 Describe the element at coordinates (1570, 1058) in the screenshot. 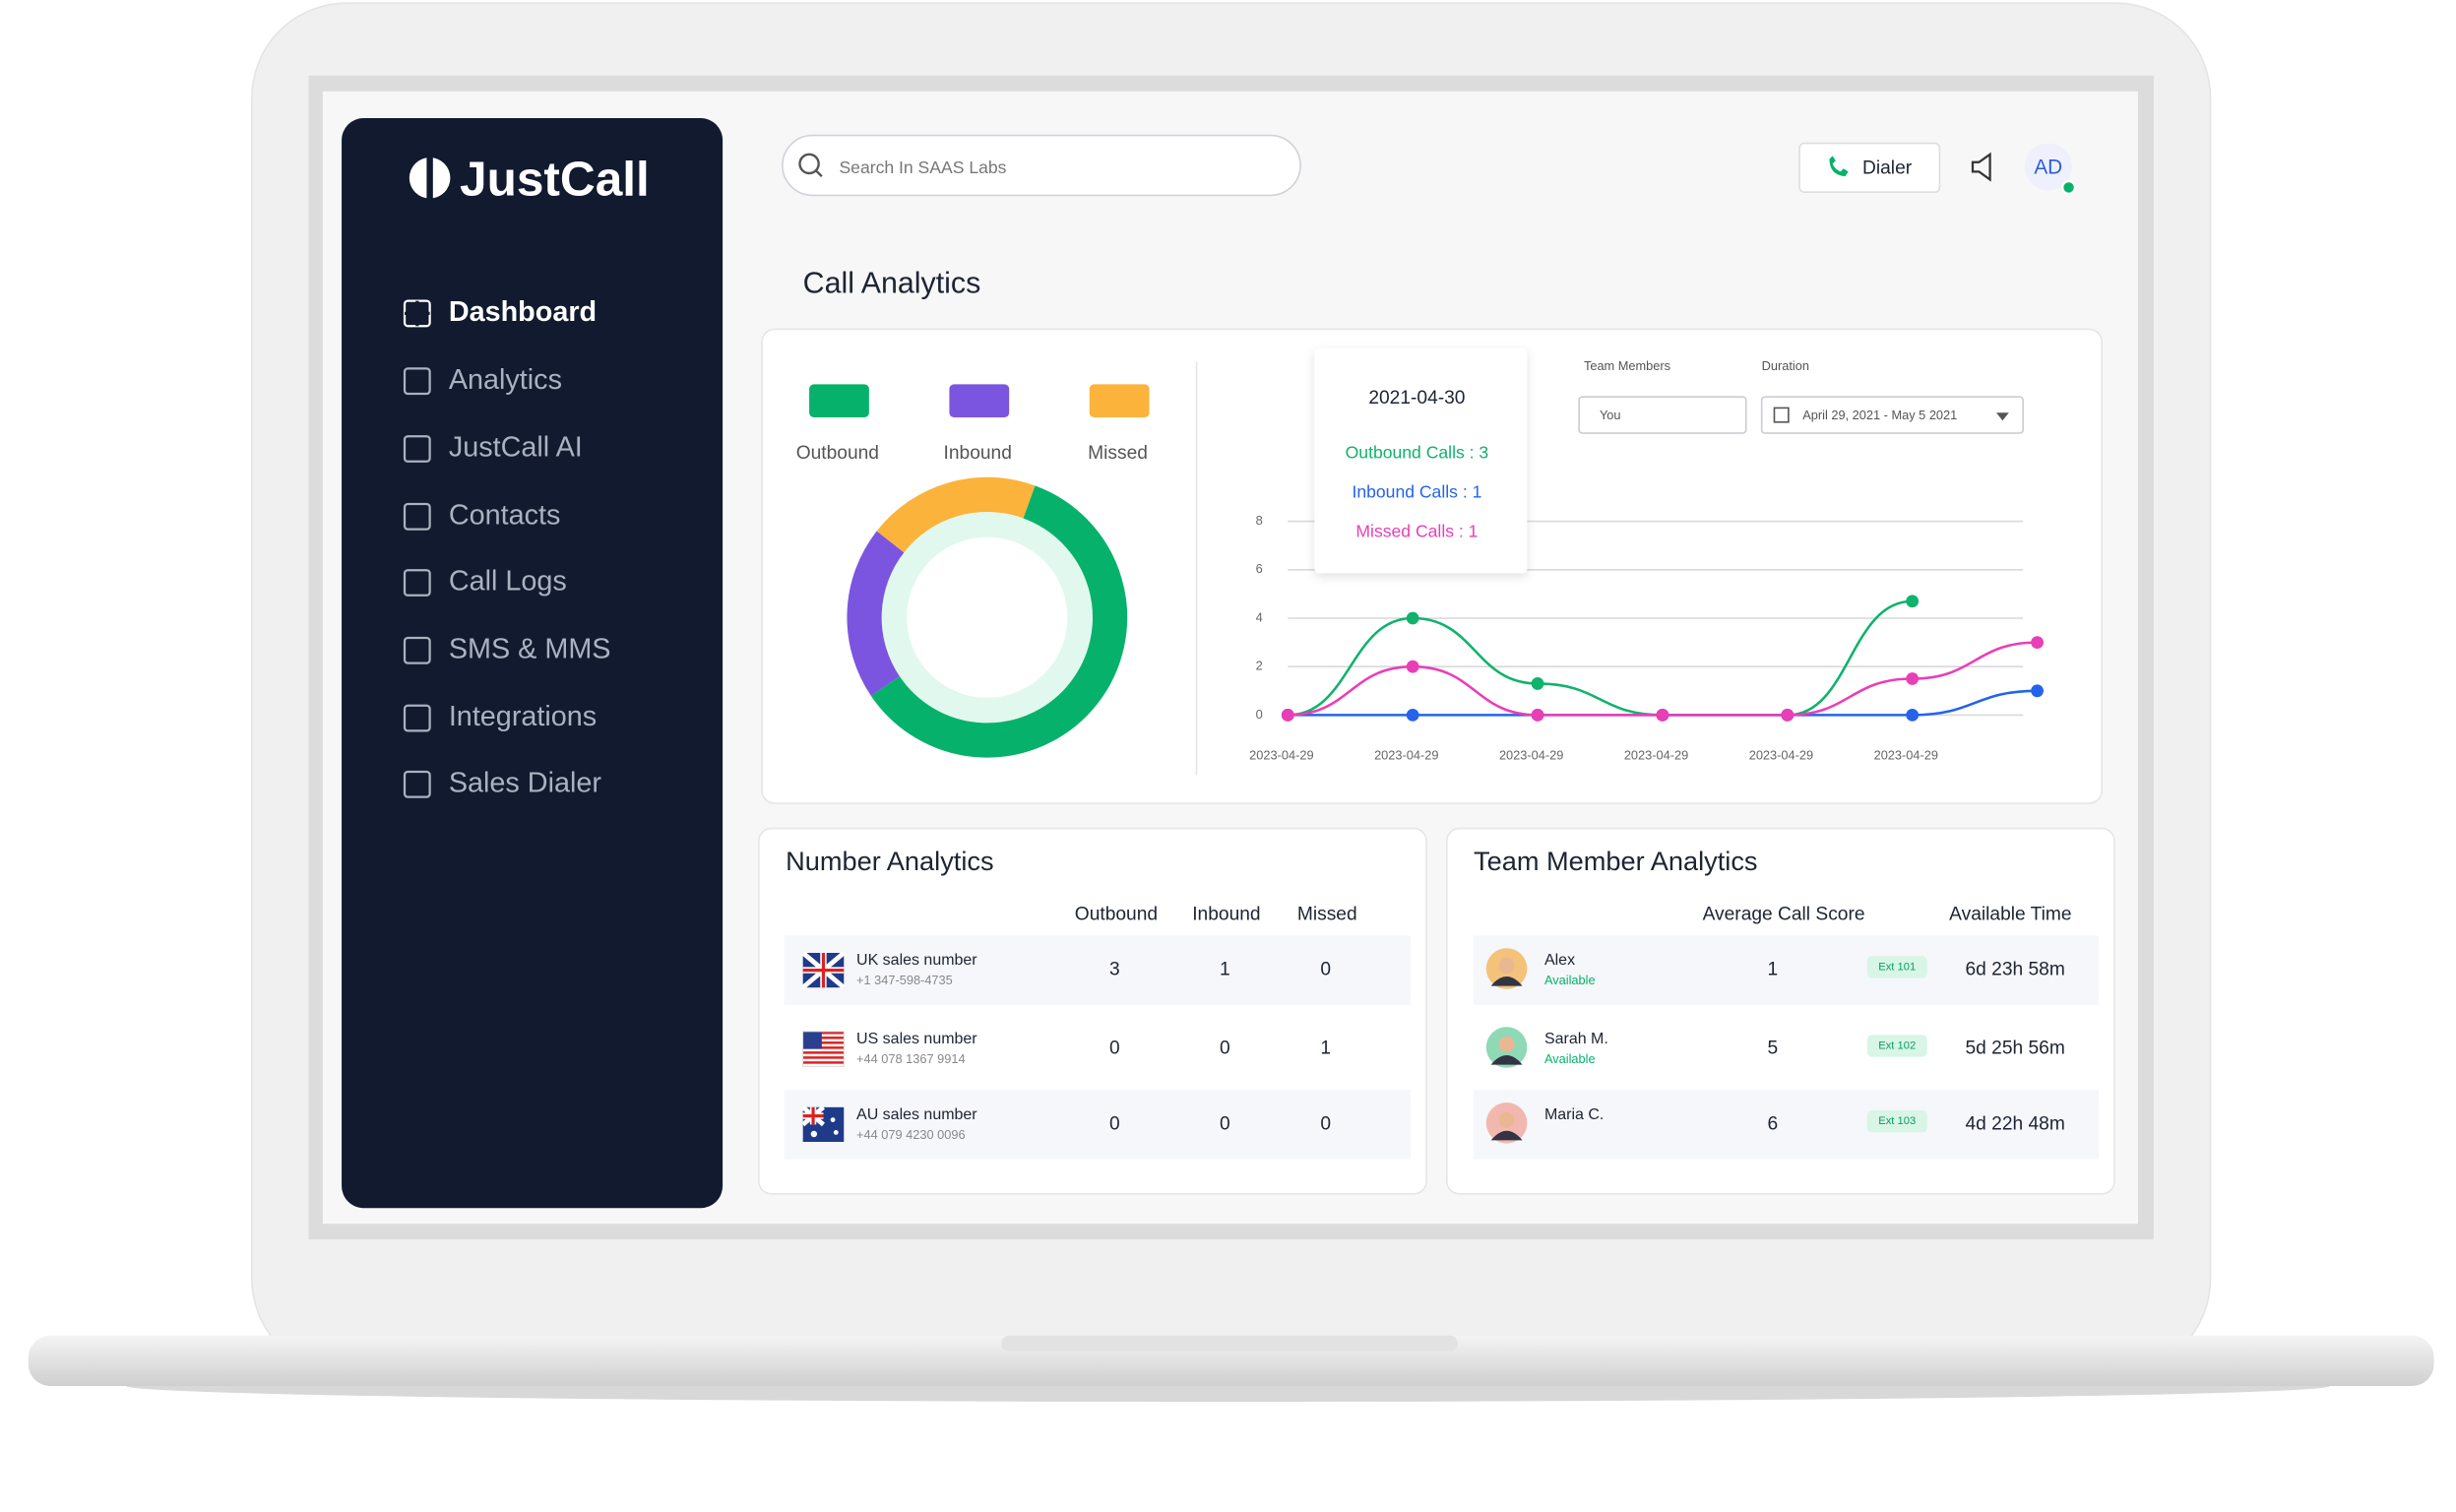

I see `member-status: Available` at that location.